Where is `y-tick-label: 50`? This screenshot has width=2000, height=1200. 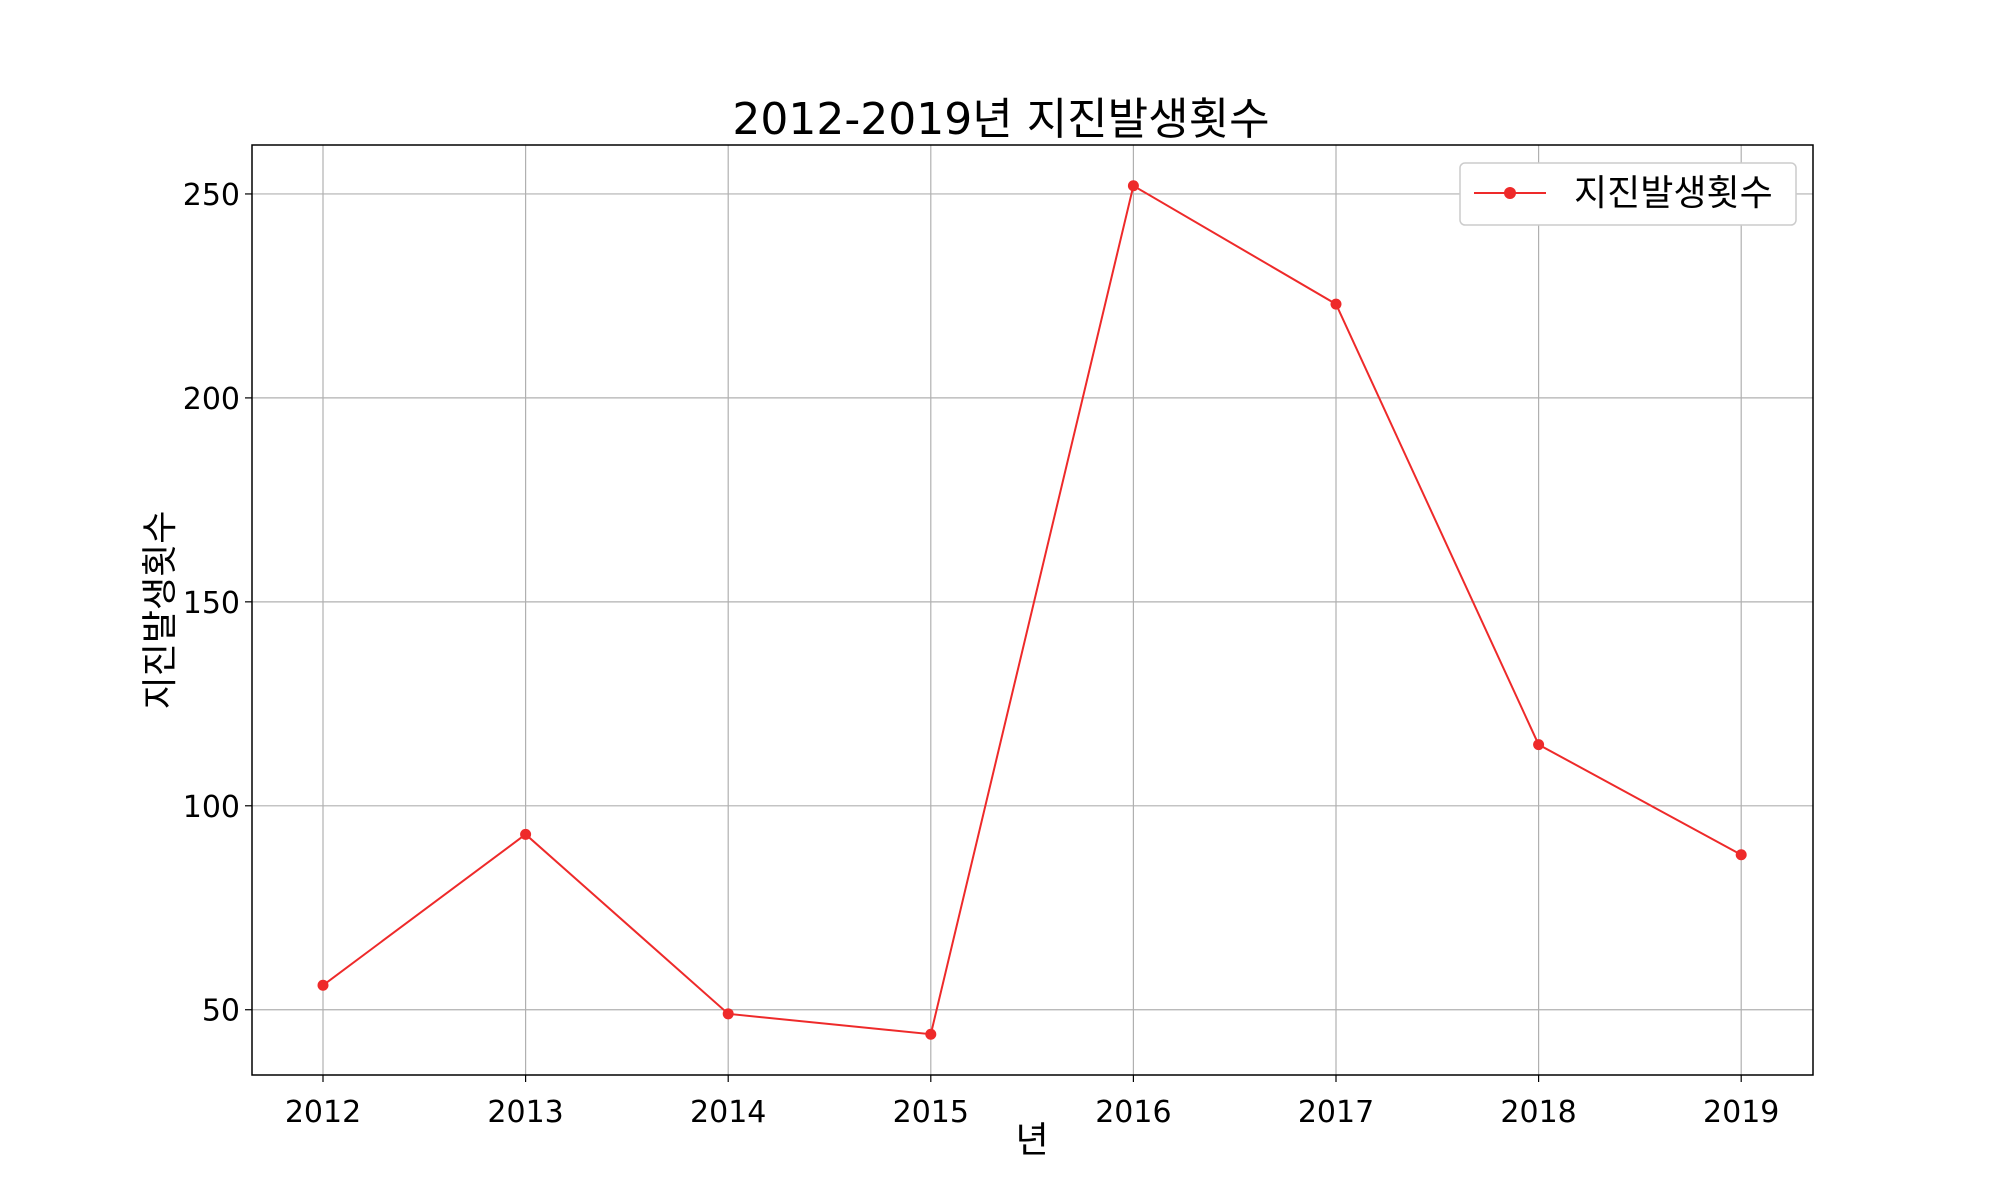 y-tick-label: 50 is located at coordinates (221, 1011).